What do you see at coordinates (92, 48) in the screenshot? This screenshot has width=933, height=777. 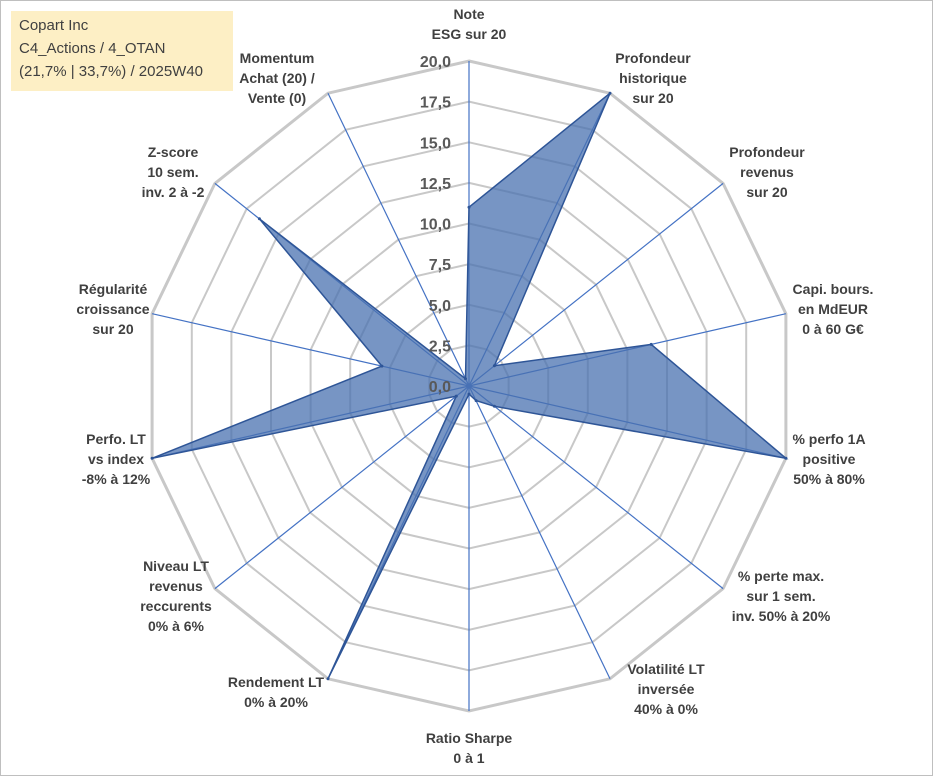 I see `info-category: C4_Actions / 4_OTAN` at bounding box center [92, 48].